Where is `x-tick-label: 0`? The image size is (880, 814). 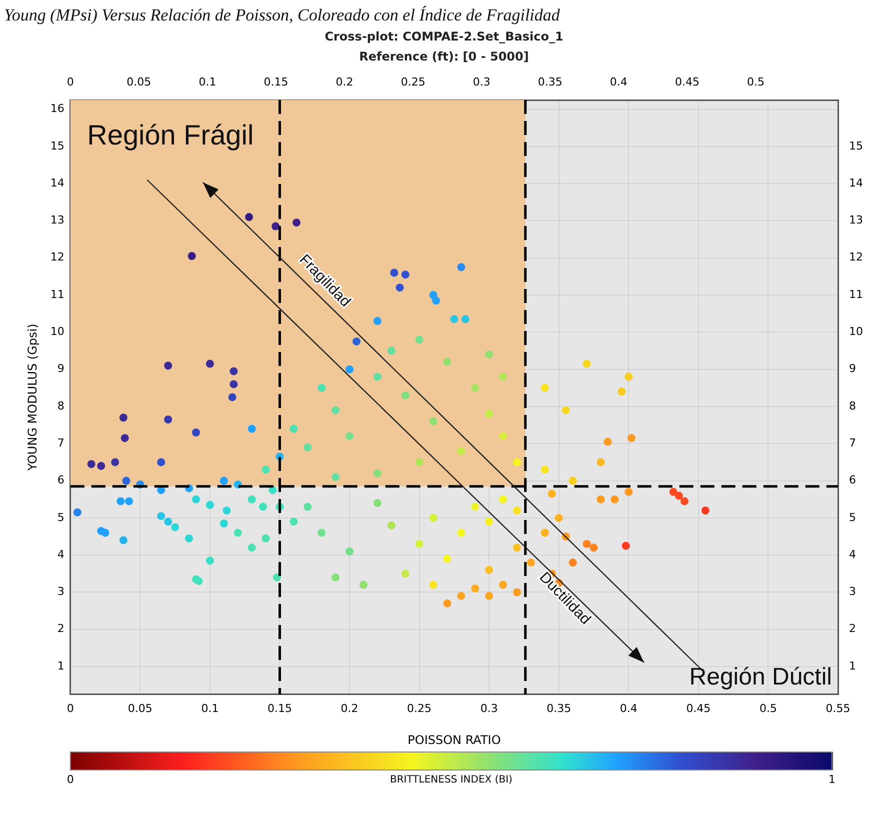
x-tick-label: 0 is located at coordinates (70, 708).